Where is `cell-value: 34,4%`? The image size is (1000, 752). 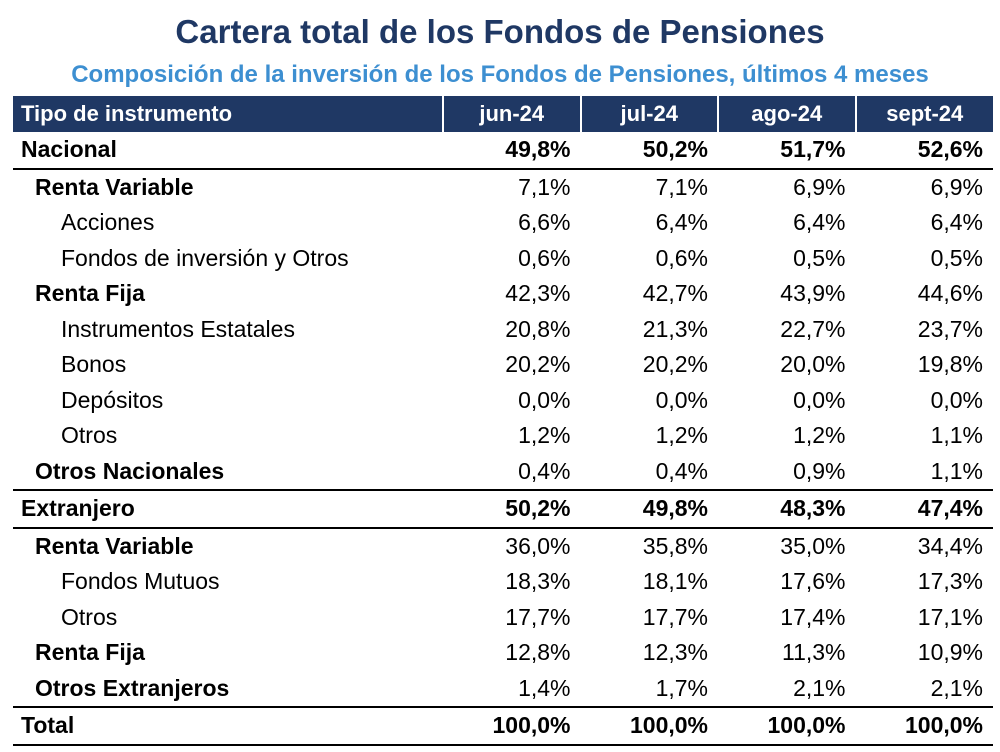
cell-value: 34,4% is located at coordinates (950, 545).